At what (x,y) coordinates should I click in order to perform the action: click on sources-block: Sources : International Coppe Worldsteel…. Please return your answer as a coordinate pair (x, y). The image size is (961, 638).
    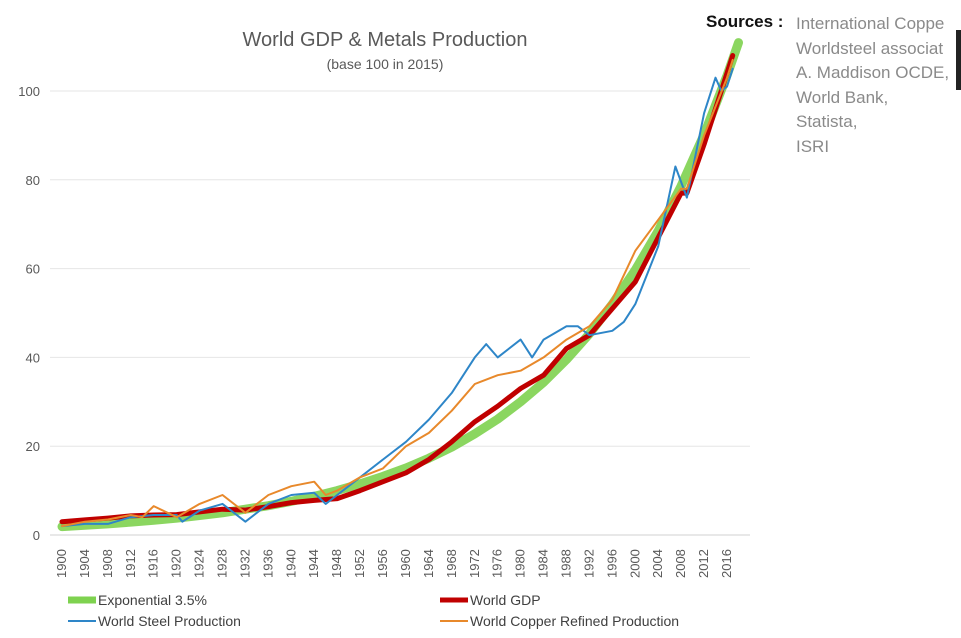
    Looking at the image, I should click on (833, 92).